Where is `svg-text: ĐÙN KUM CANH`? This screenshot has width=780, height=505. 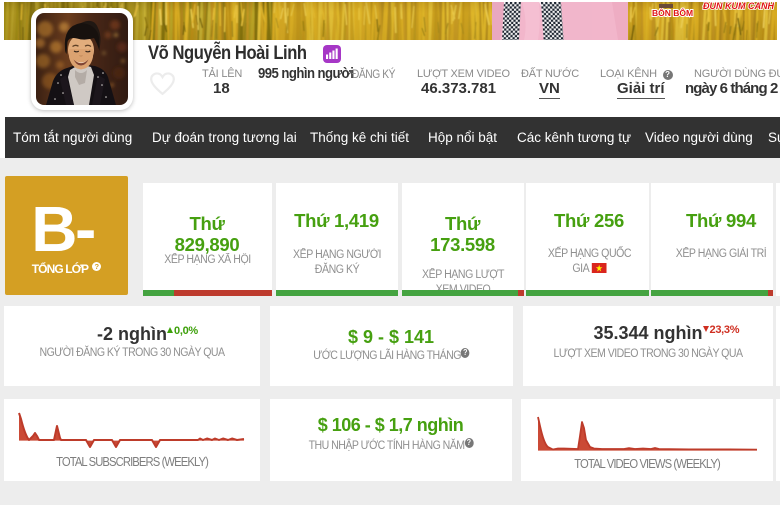 svg-text: ĐÙN KUM CANH is located at coordinates (738, 6).